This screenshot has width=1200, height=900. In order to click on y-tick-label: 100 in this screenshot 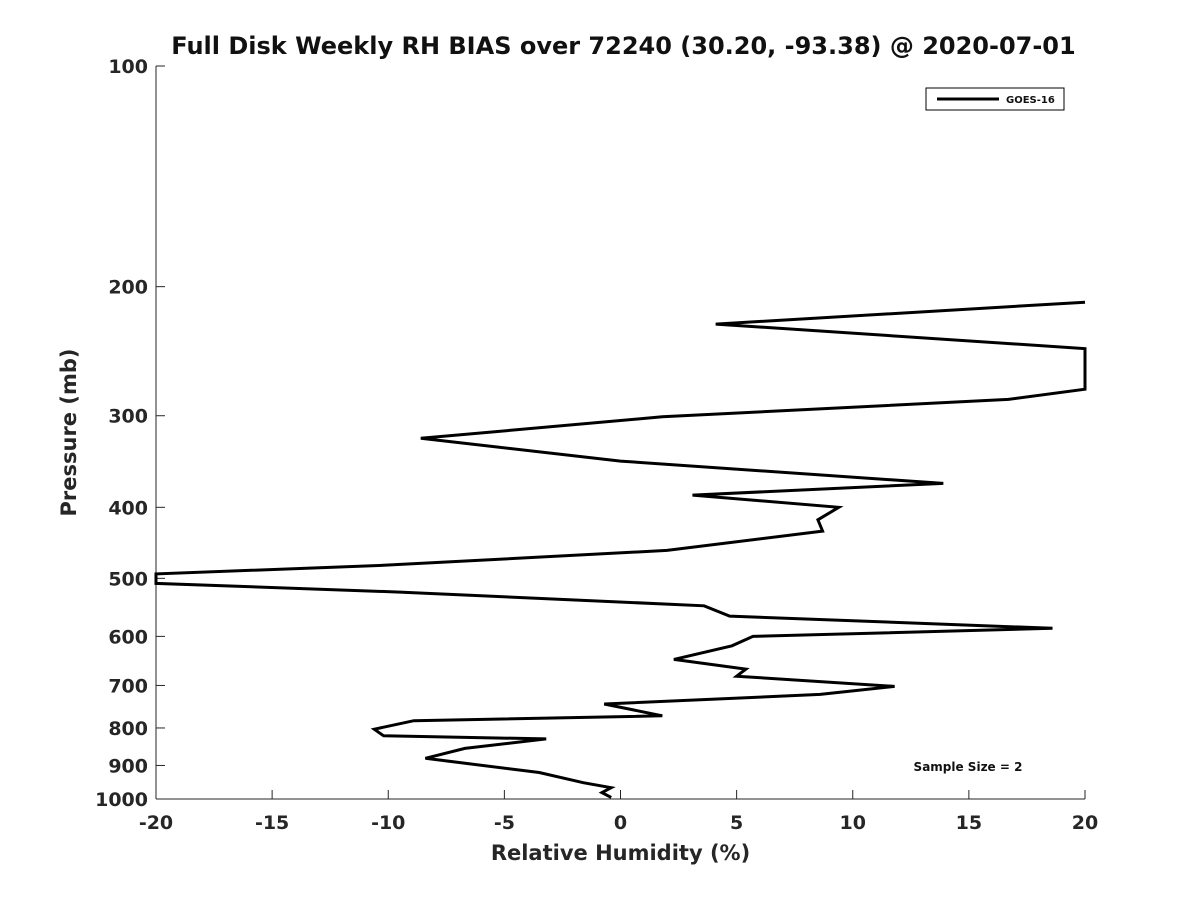, I will do `click(128, 67)`.